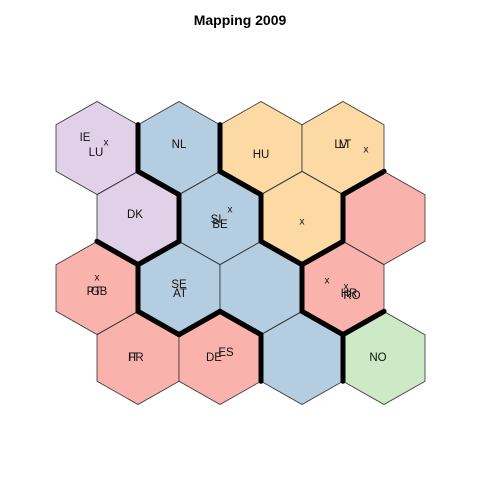 The height and width of the screenshot is (480, 480). Describe the element at coordinates (180, 294) in the screenshot. I see `country-label-at: AT` at that location.